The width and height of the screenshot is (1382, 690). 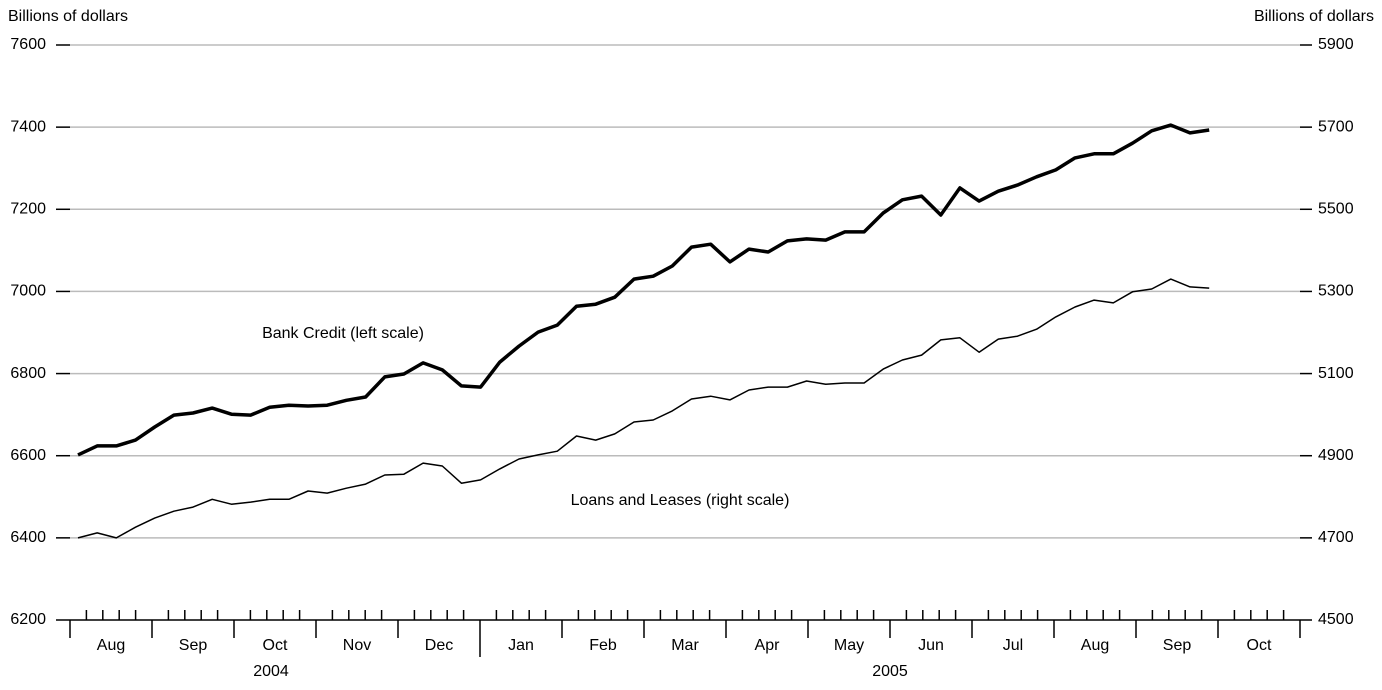 I want to click on y2-tick-label: 4500, so click(x=1336, y=619).